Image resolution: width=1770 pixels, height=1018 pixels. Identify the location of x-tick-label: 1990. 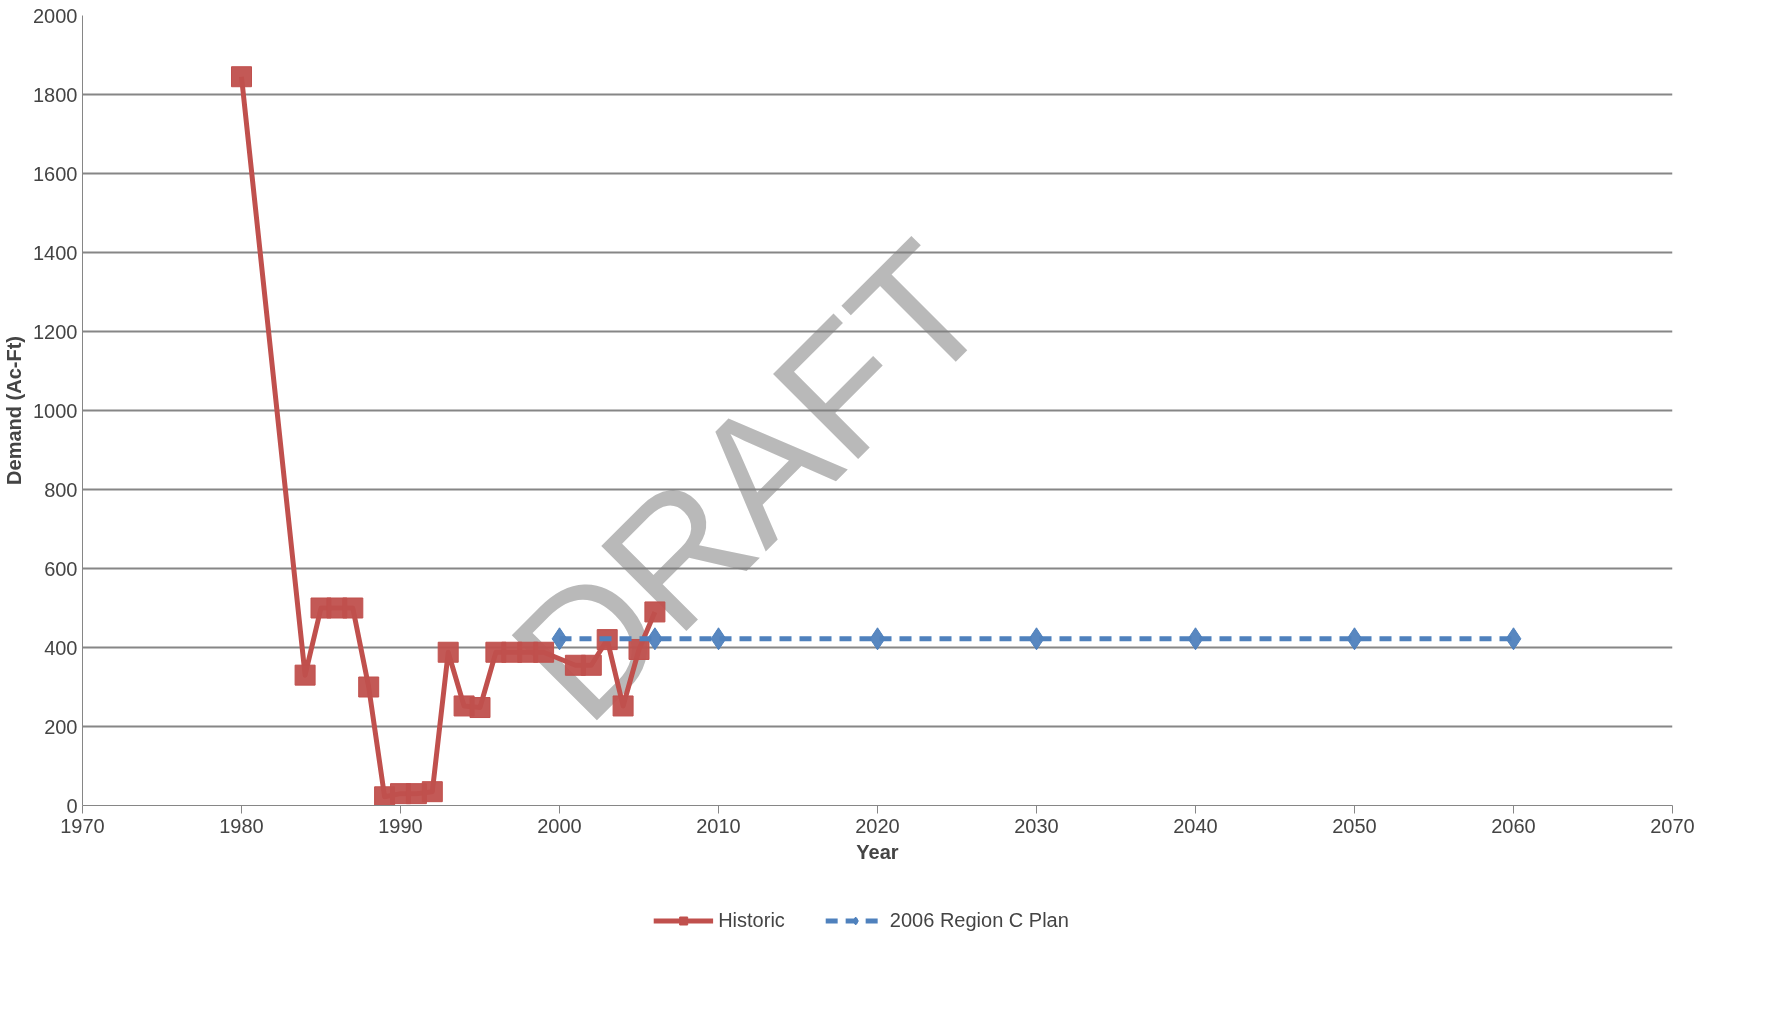
(400, 825).